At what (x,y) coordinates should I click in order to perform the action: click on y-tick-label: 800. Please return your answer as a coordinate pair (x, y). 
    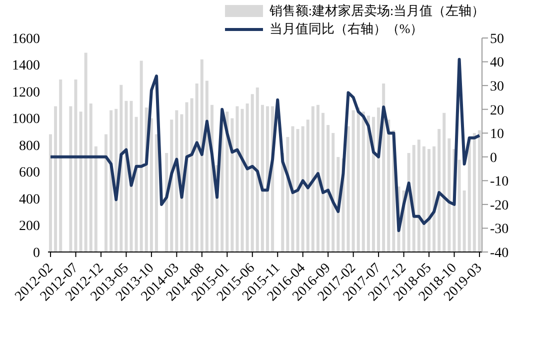
    Looking at the image, I should click on (29, 146).